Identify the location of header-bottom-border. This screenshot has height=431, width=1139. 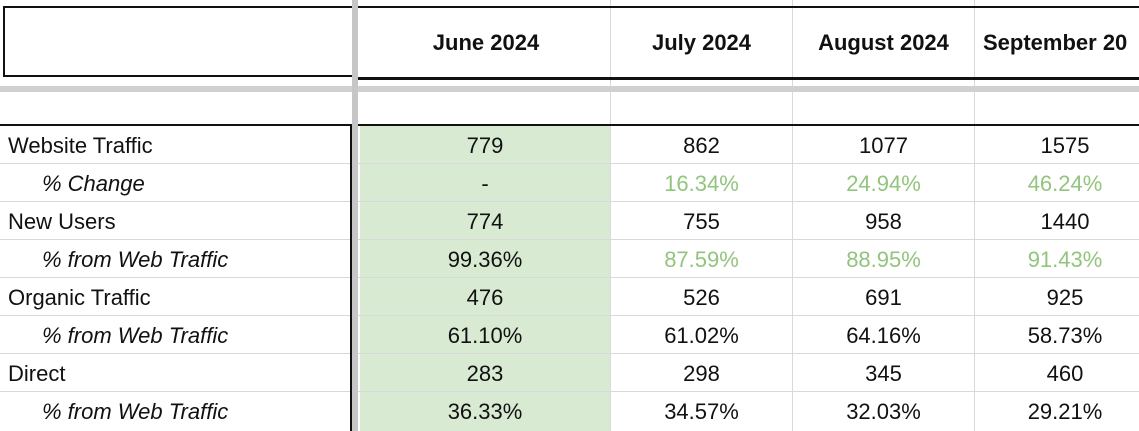
(748, 78).